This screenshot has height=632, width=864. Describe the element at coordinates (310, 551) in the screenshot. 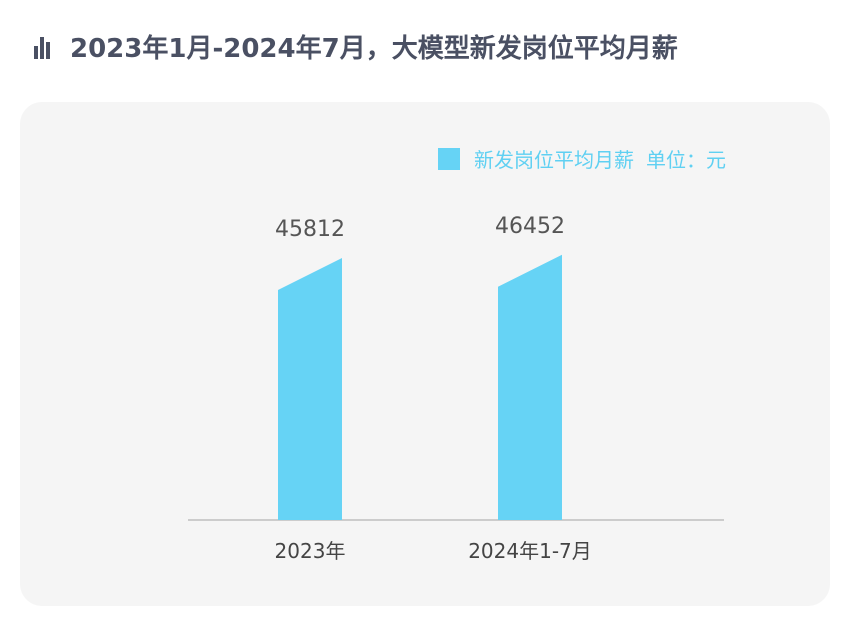

I see `x-tick-label-0: 2023年` at that location.